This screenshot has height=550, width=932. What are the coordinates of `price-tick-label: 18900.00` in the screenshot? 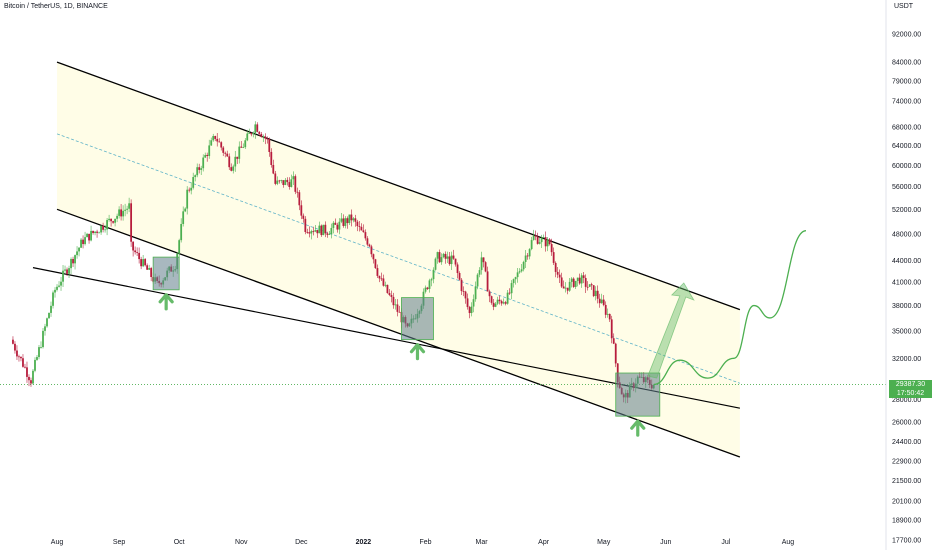 It's located at (906, 520).